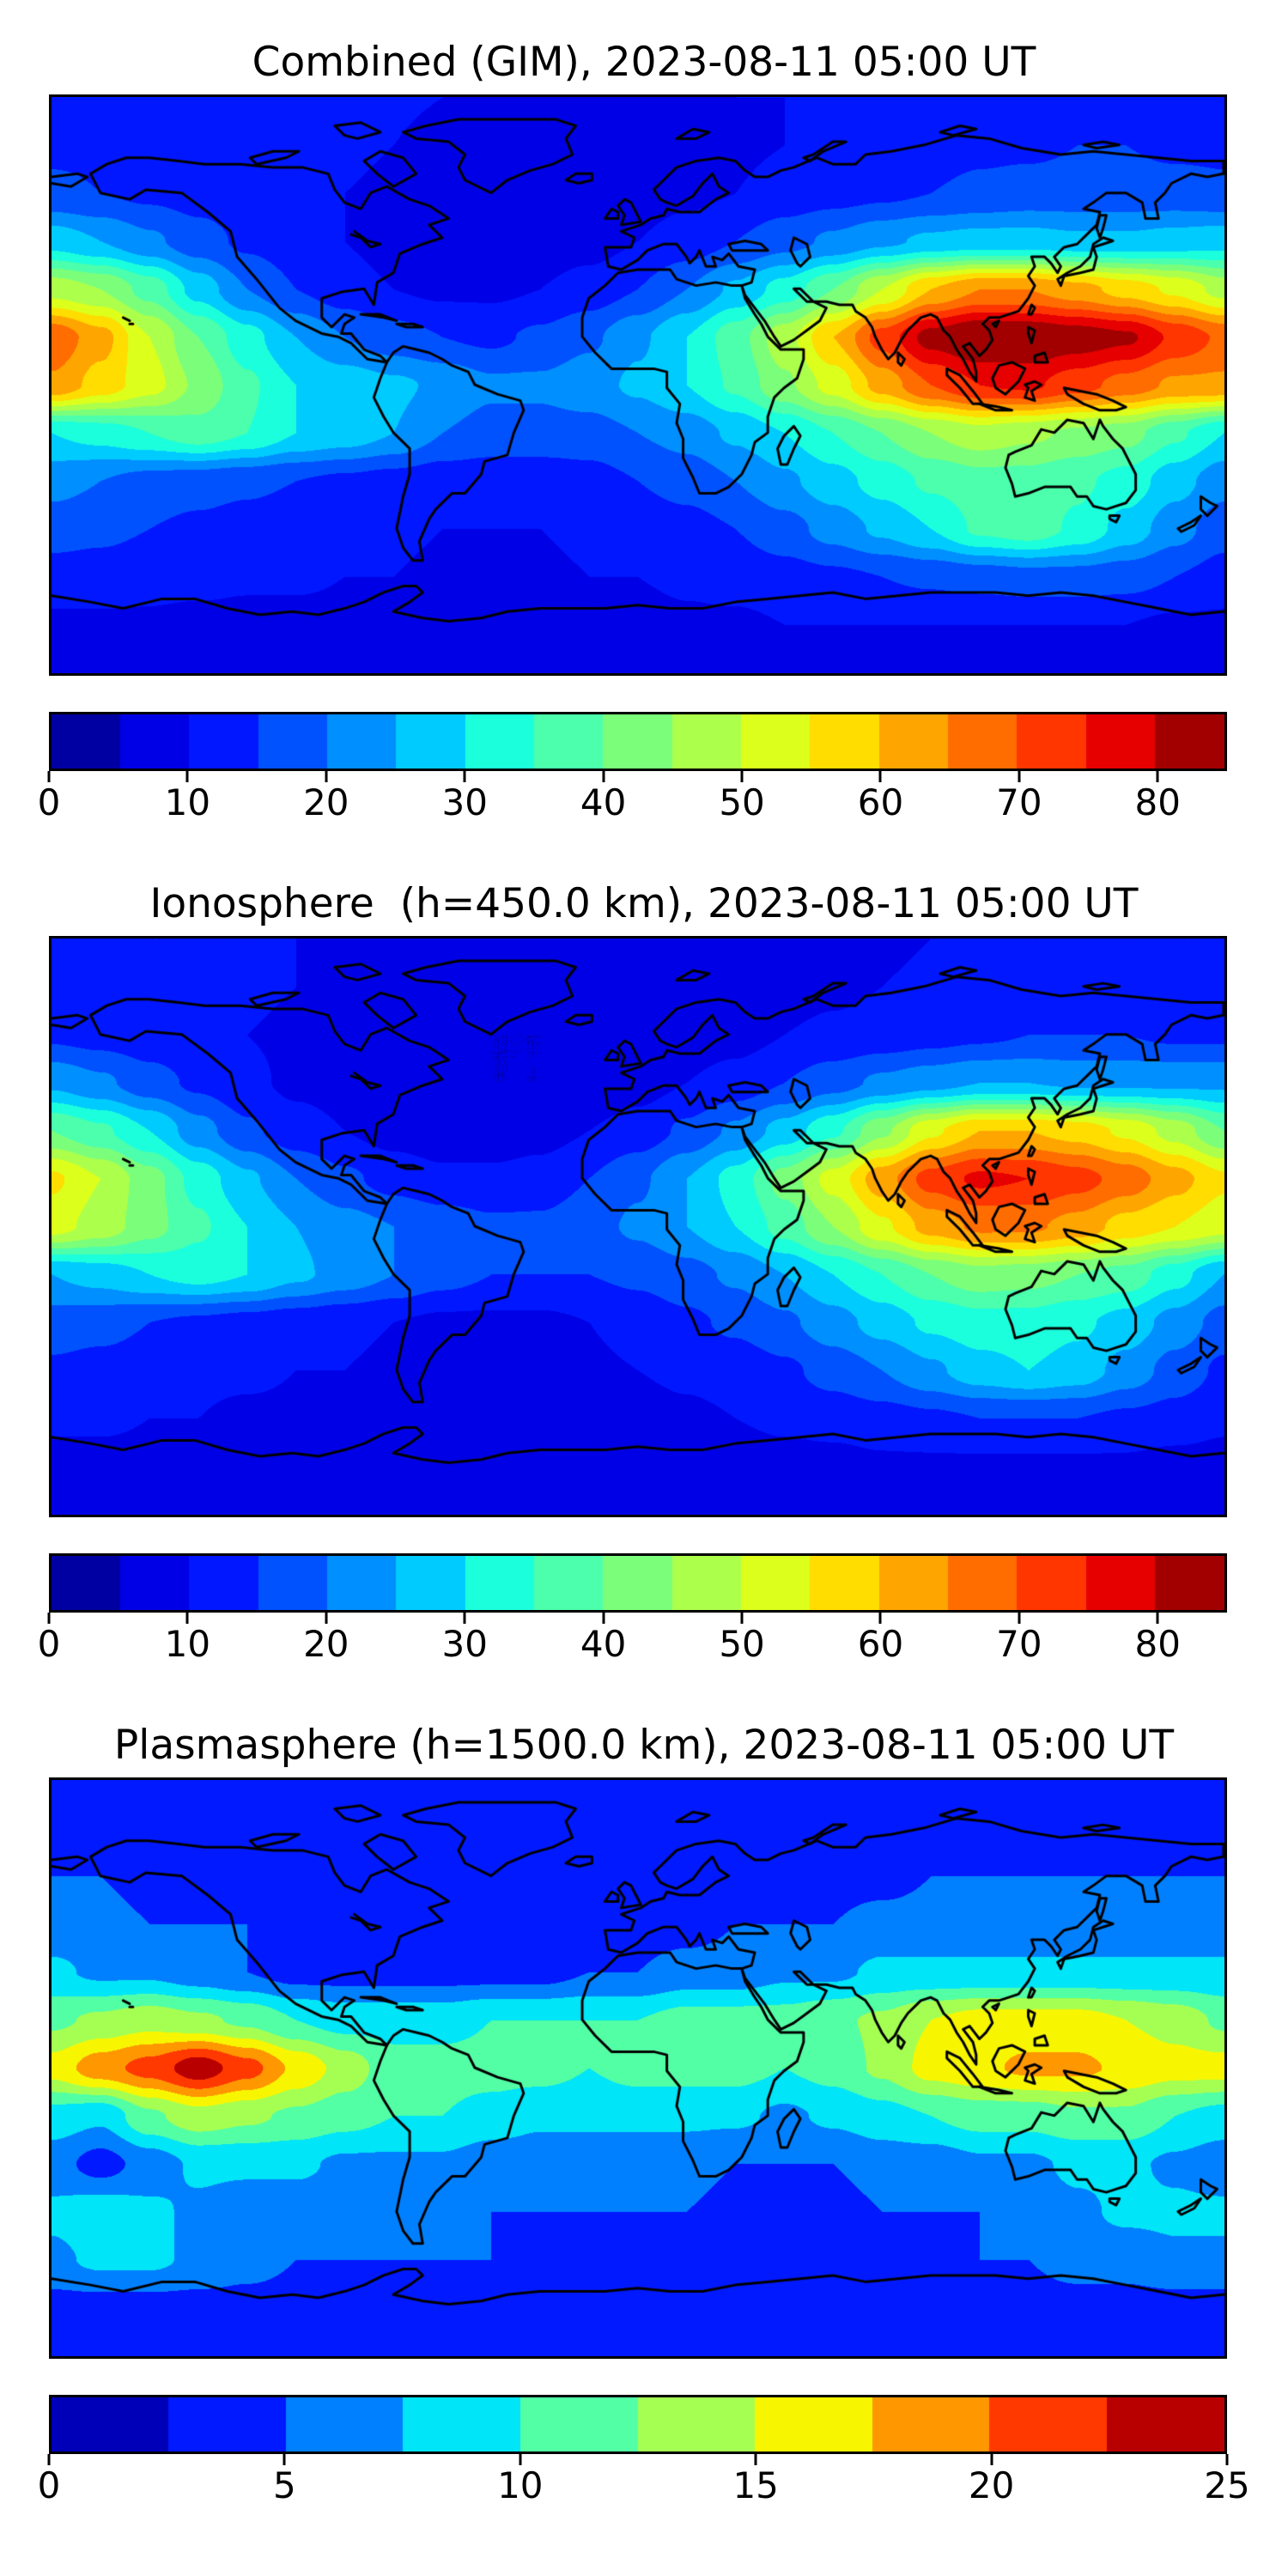 The width and height of the screenshot is (1288, 2576). I want to click on colorbar-combined, so click(638, 742).